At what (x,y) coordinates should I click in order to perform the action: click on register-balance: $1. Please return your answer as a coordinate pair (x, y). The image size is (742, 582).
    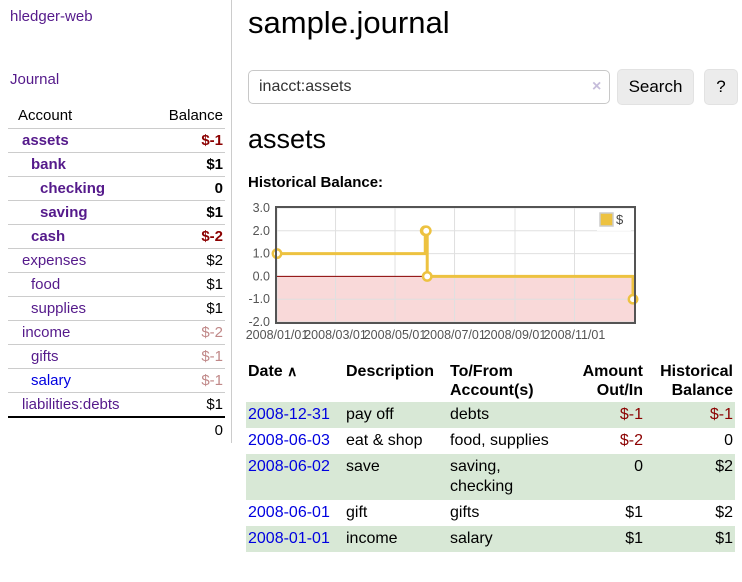
    Looking at the image, I should click on (690, 539).